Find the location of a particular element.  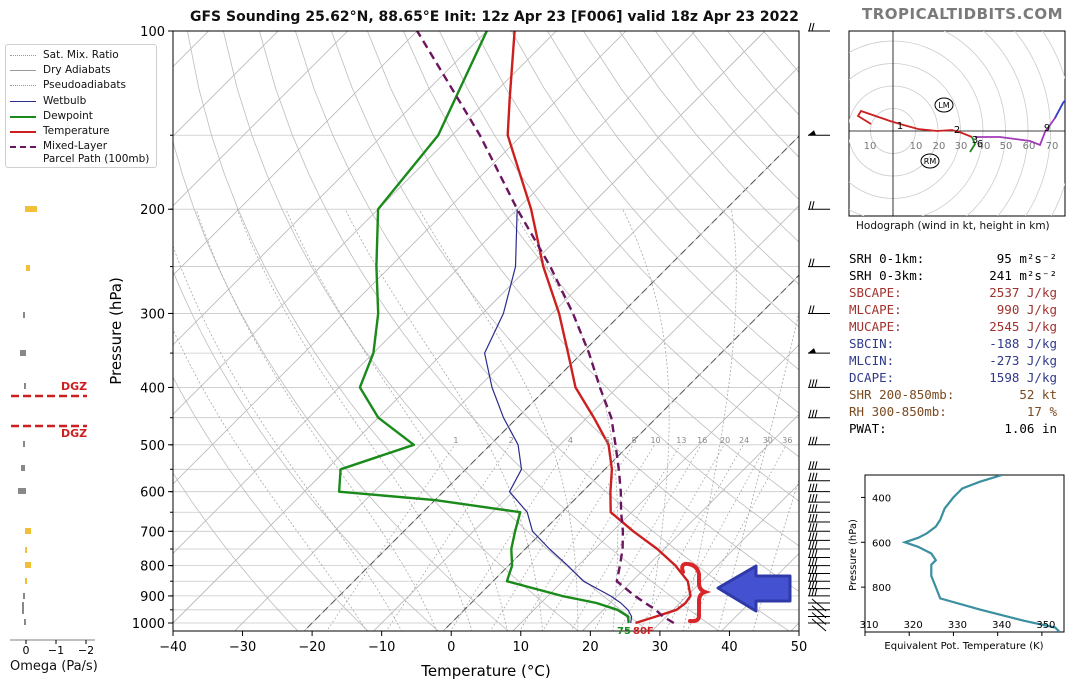

stat-value: -188 J/kg is located at coordinates (1023, 343).